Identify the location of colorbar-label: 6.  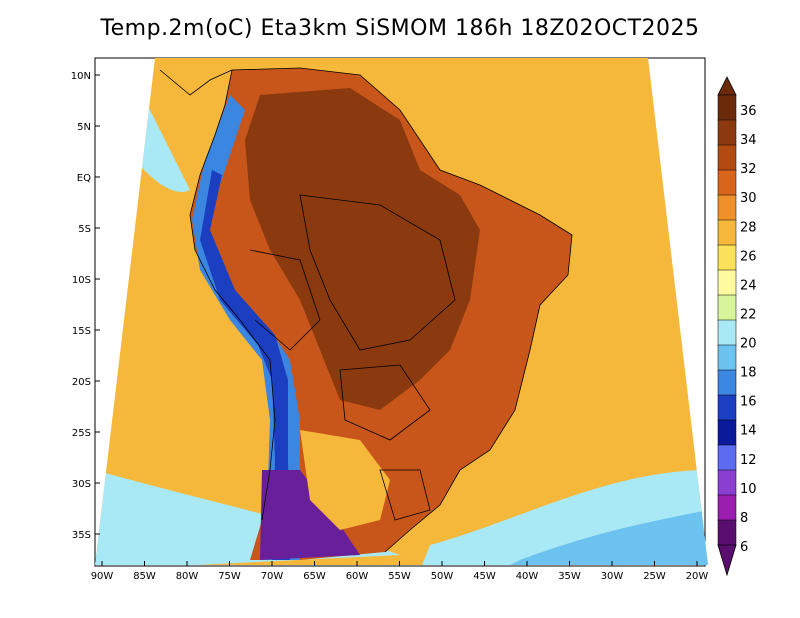
(744, 547).